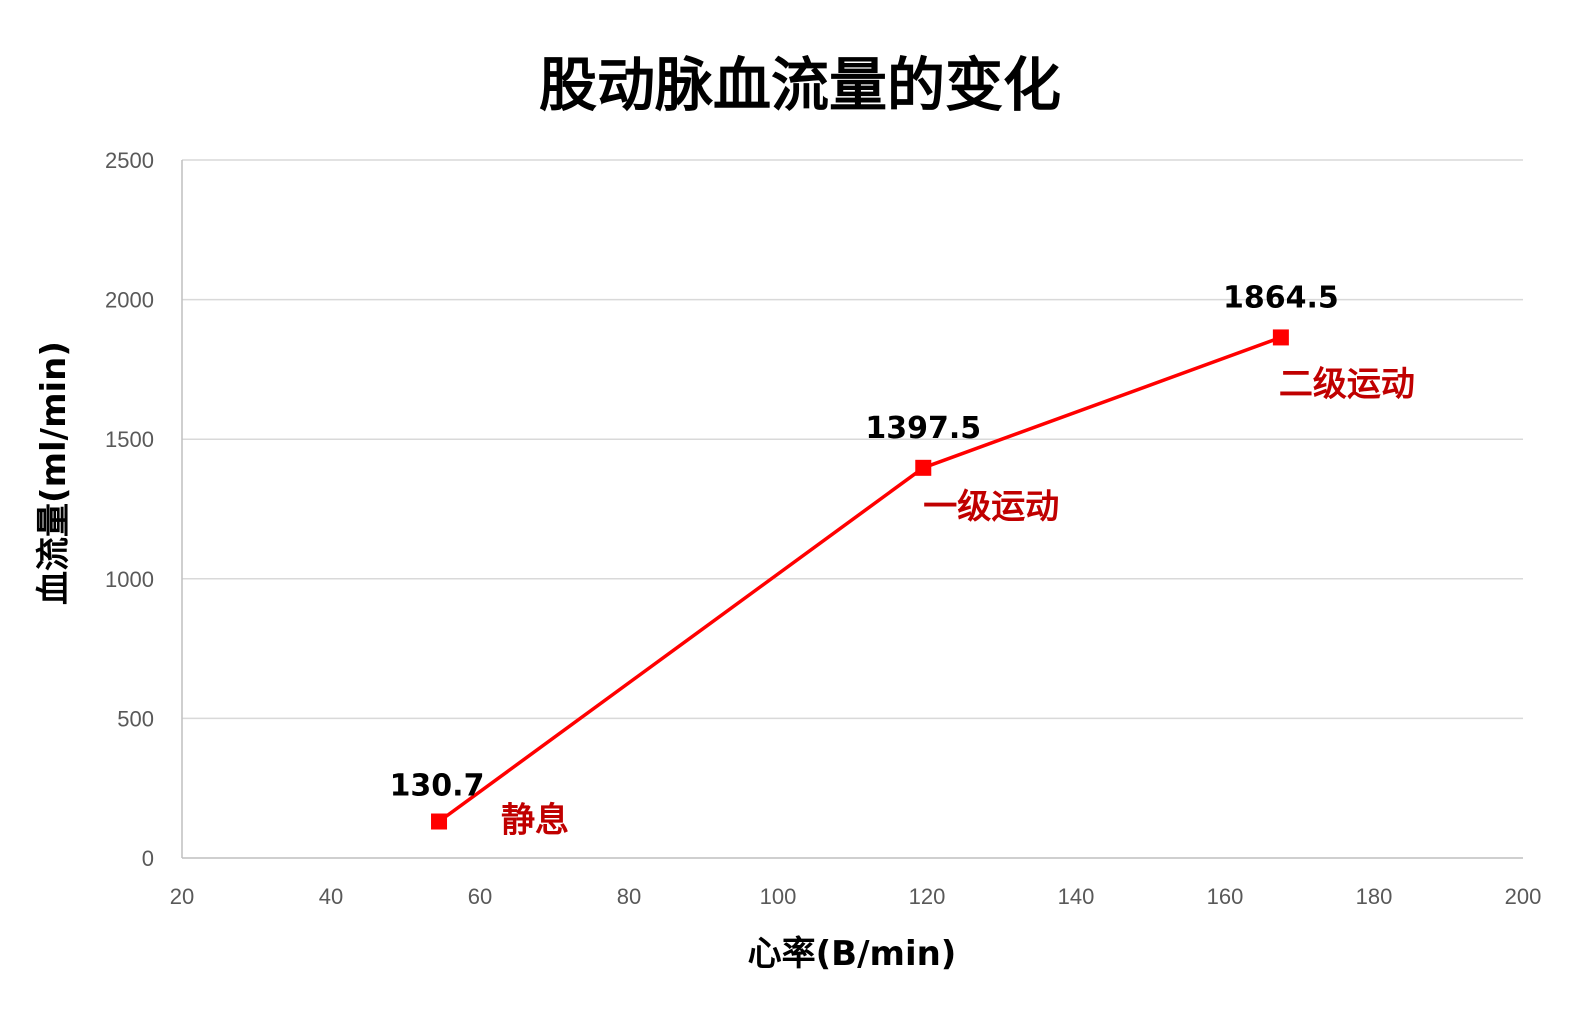  Describe the element at coordinates (778, 896) in the screenshot. I see `x-tick-label: 100` at that location.